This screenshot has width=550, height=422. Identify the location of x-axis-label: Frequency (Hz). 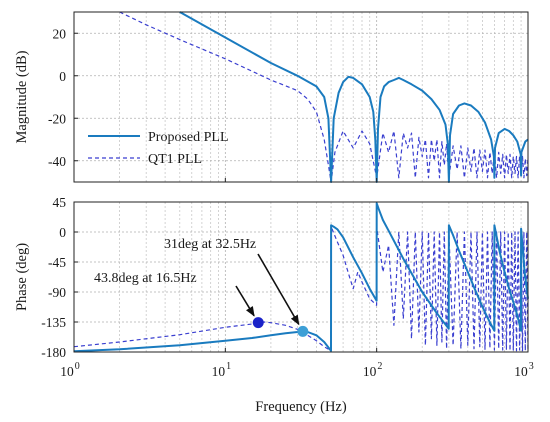
(301, 407).